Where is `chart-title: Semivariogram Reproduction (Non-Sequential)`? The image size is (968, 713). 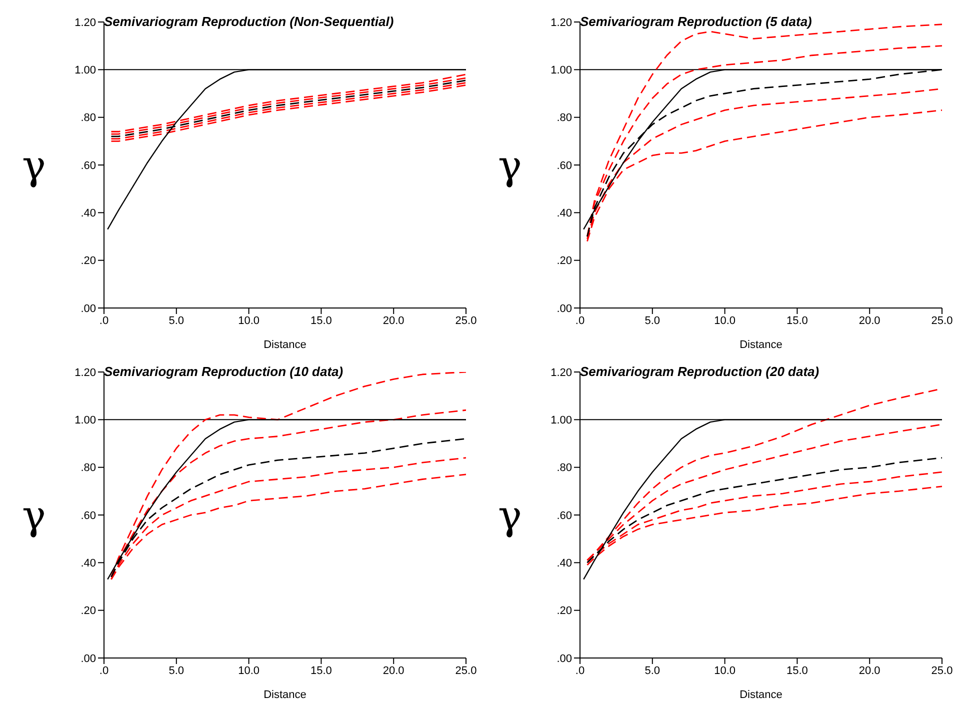 chart-title: Semivariogram Reproduction (Non-Sequential) is located at coordinates (249, 21).